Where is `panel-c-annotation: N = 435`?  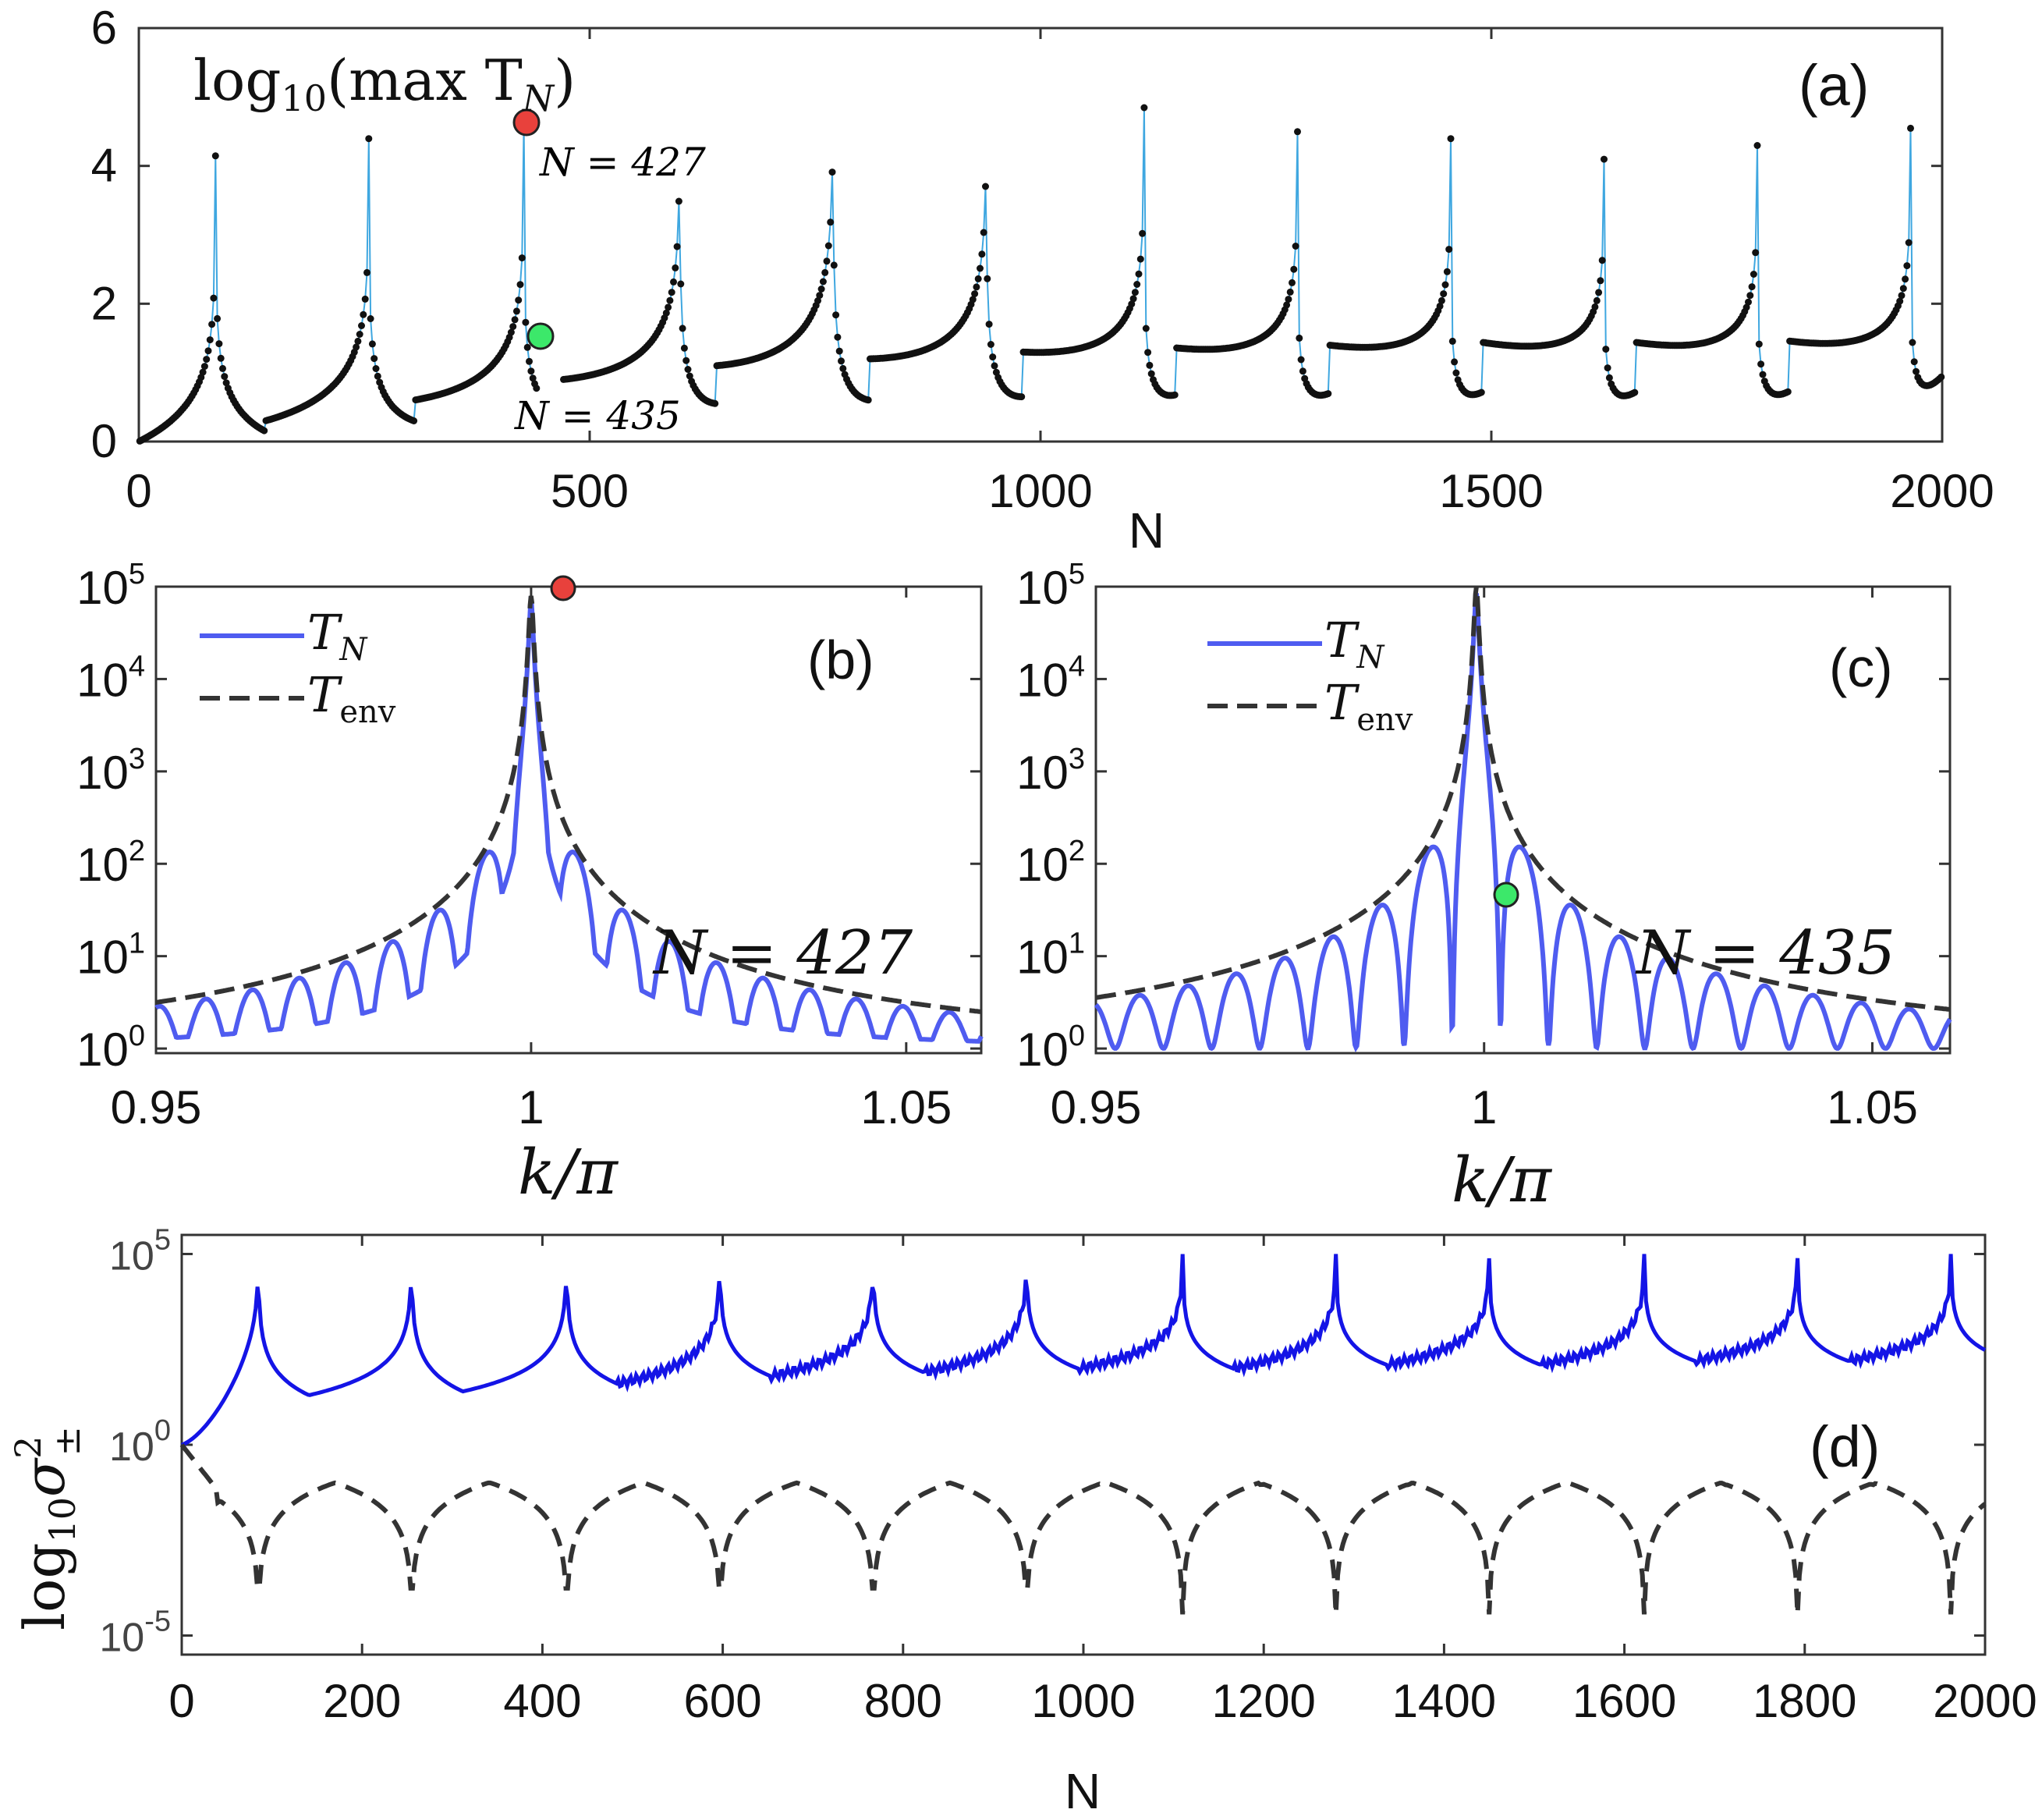
panel-c-annotation: N = 435 is located at coordinates (1765, 953).